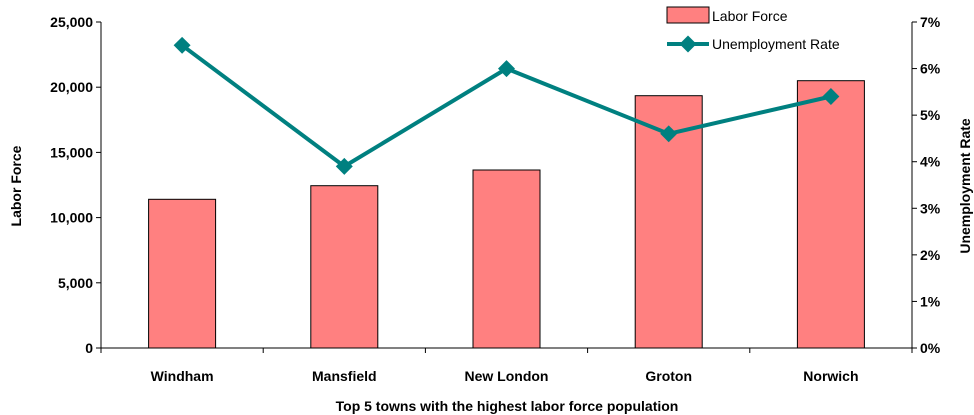 The image size is (974, 415). Describe the element at coordinates (776, 44) in the screenshot. I see `legend-label-unemployment-rate: Unemployment Rate` at that location.